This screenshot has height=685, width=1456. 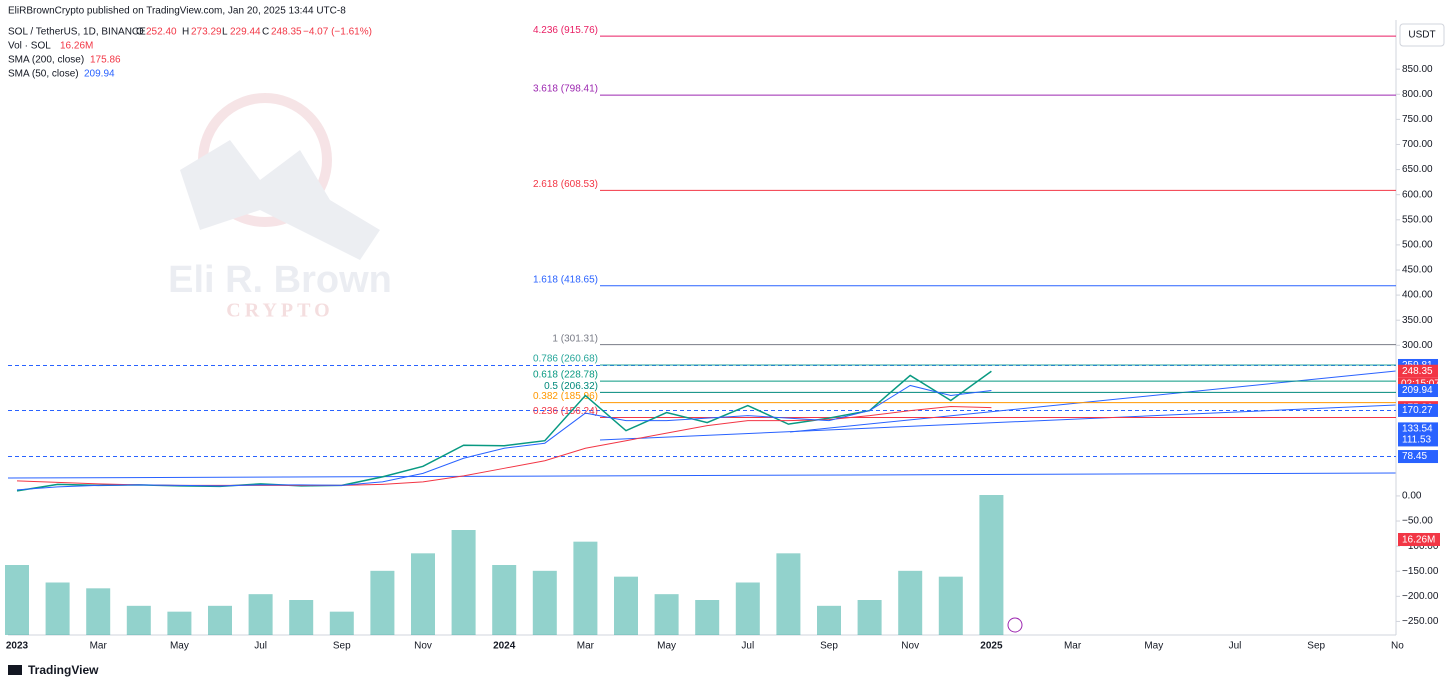 I want to click on vol-value: 16.26M, so click(x=76, y=46).